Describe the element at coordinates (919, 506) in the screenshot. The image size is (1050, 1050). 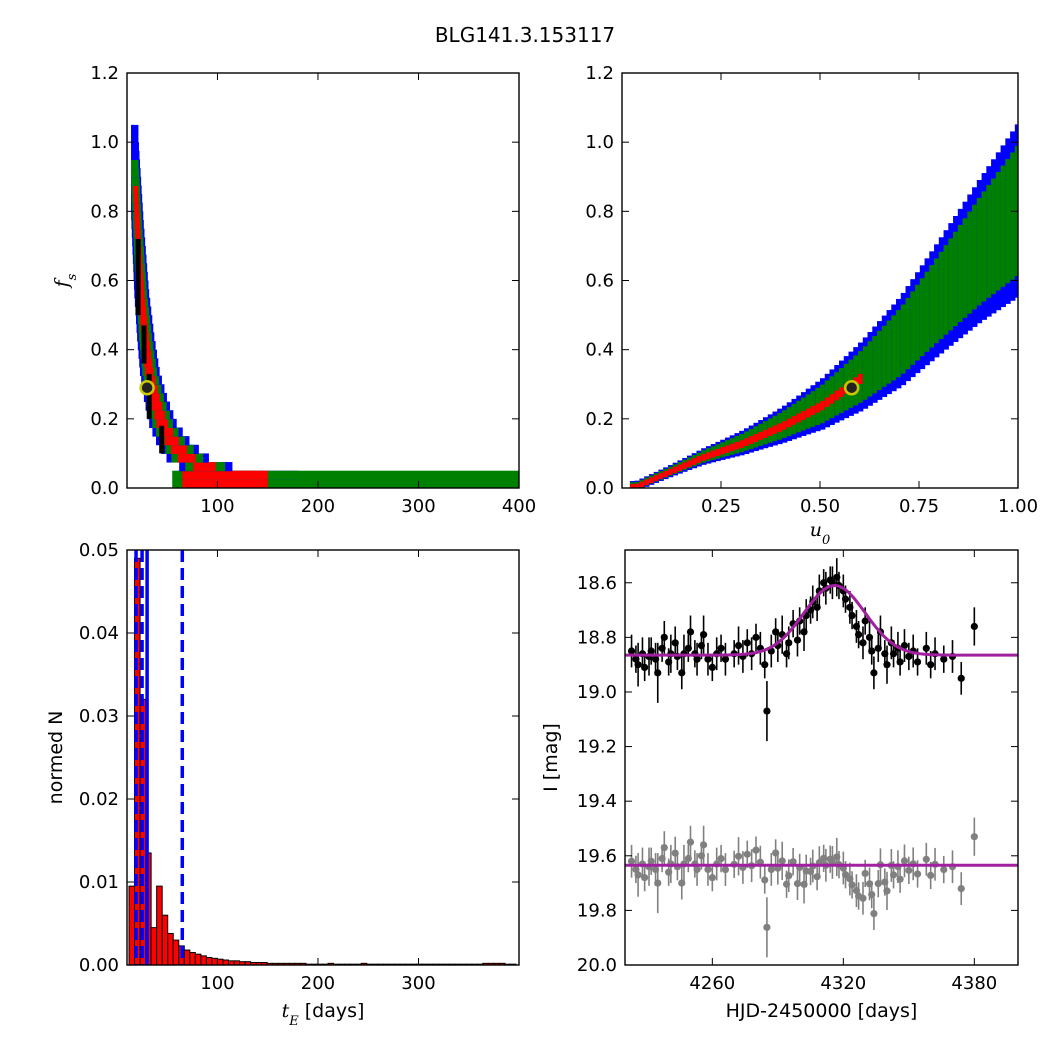
I see `panel2-xtick-label: 0.75` at that location.